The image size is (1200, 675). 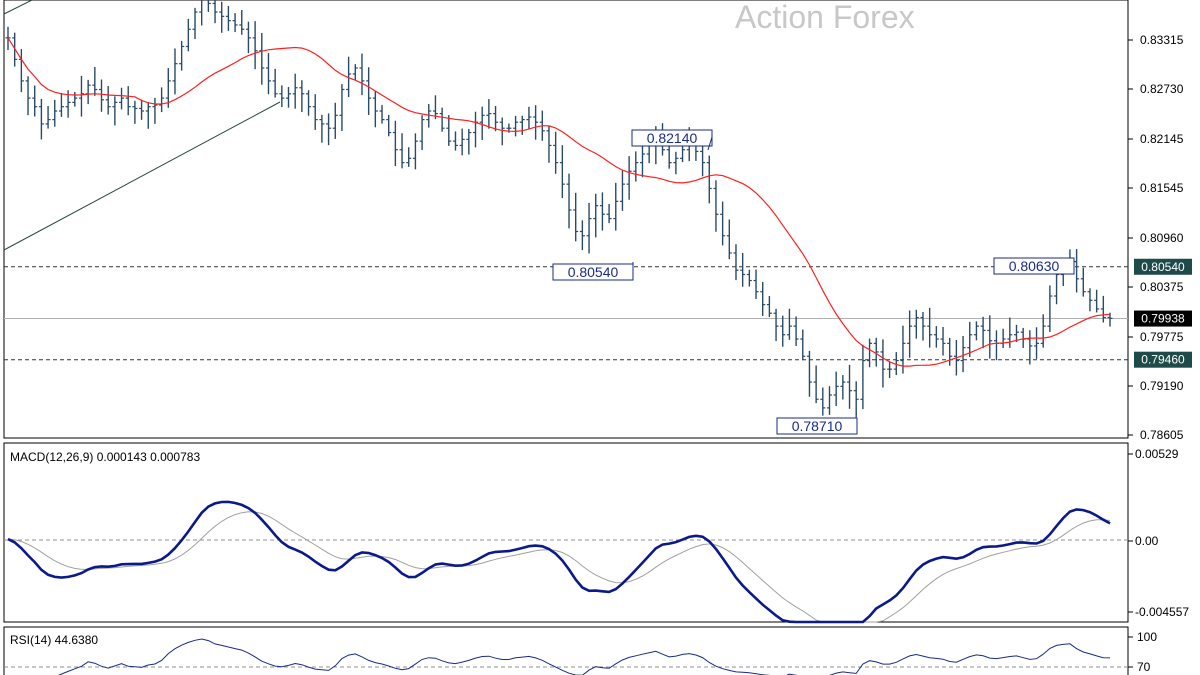 I want to click on macd-label: MACD(12,26,9) 0.000143 0.000783, so click(x=105, y=457).